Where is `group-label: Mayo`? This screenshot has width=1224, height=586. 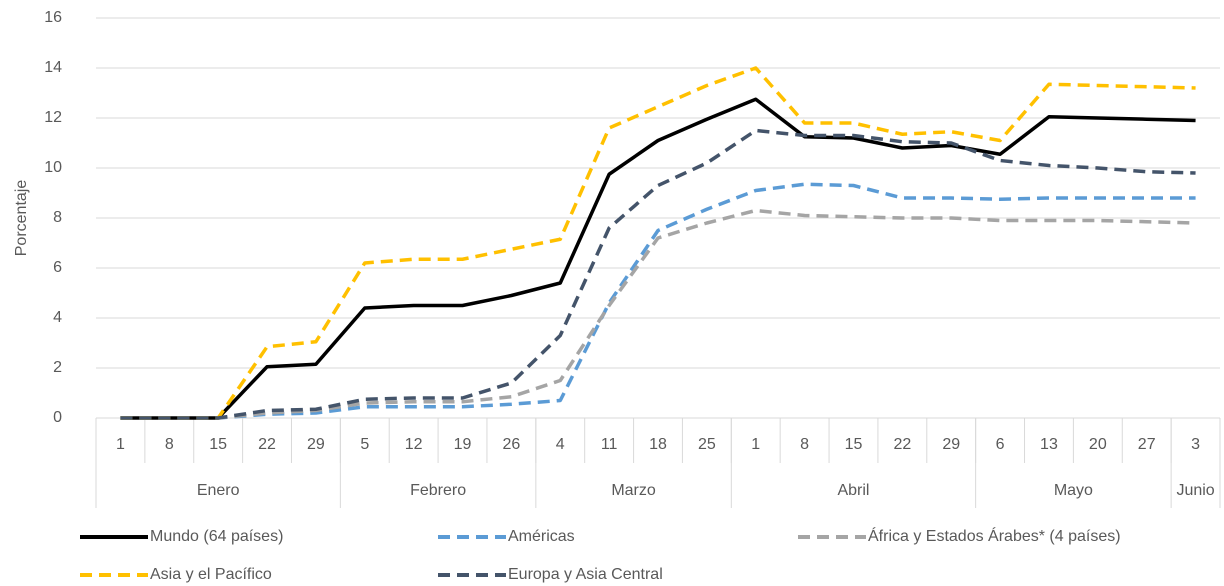 group-label: Mayo is located at coordinates (1073, 490).